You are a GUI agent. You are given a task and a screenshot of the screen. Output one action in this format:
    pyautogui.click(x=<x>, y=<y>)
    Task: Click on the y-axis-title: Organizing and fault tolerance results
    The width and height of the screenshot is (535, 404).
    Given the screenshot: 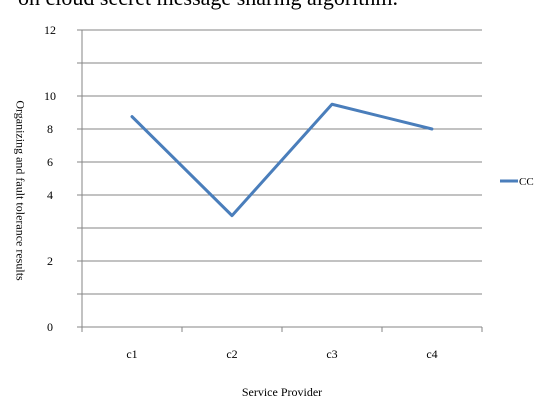 What is the action you would take?
    pyautogui.click(x=20, y=190)
    